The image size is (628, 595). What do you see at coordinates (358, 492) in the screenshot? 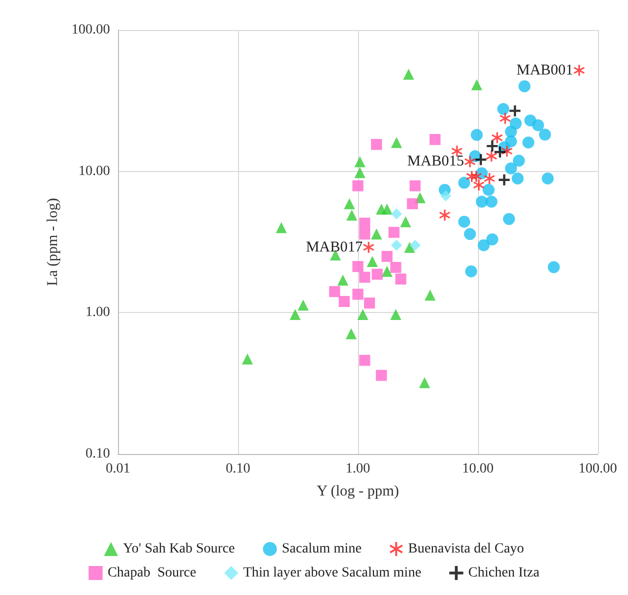
I see `x-axis-title: Y (log - ppm)` at bounding box center [358, 492].